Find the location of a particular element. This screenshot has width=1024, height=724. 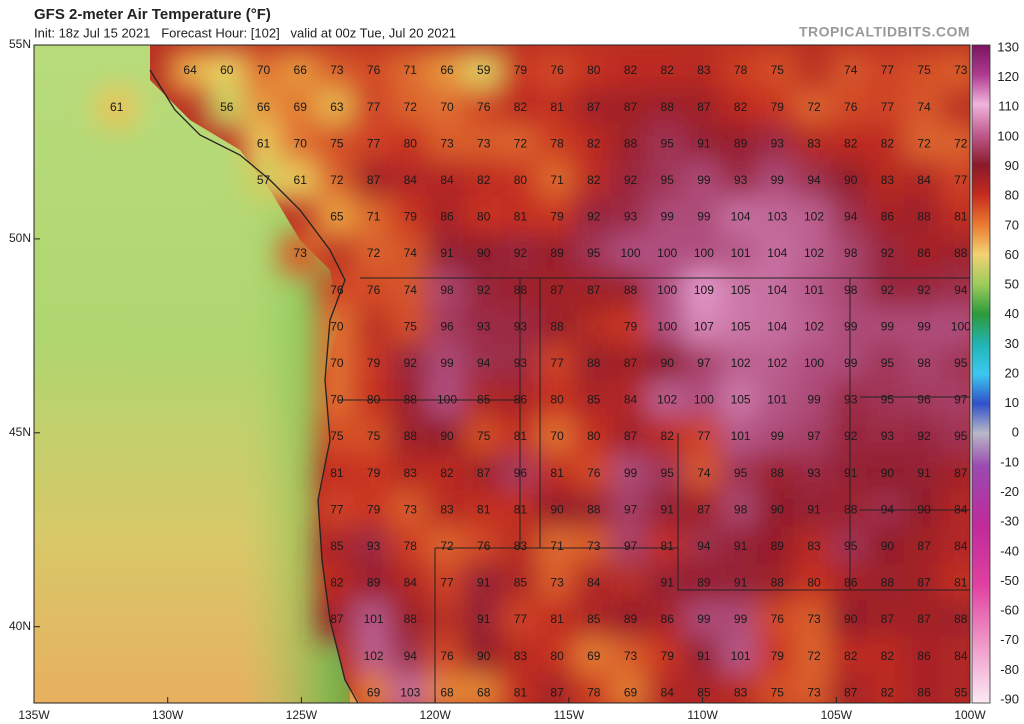

temperature-value: 102 is located at coordinates (667, 400).